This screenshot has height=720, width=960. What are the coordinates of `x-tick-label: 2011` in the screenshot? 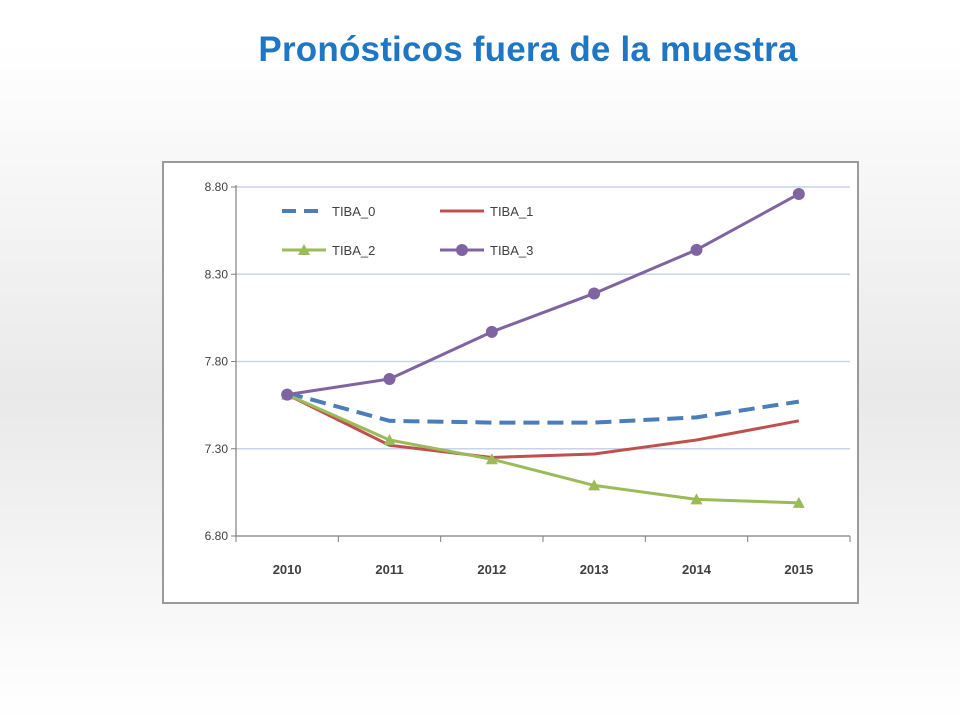 It's located at (389, 569).